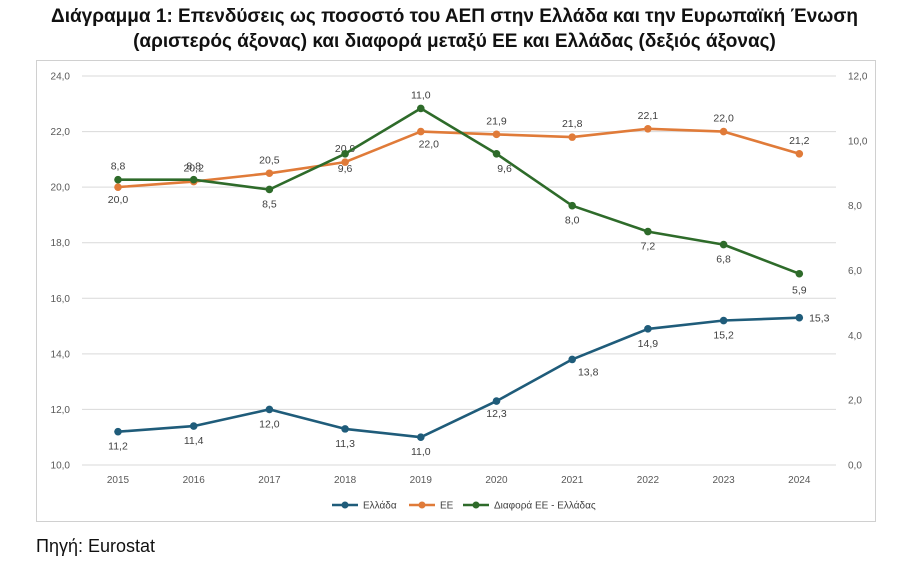  Describe the element at coordinates (723, 480) in the screenshot. I see `x-tick-label: 2023` at that location.